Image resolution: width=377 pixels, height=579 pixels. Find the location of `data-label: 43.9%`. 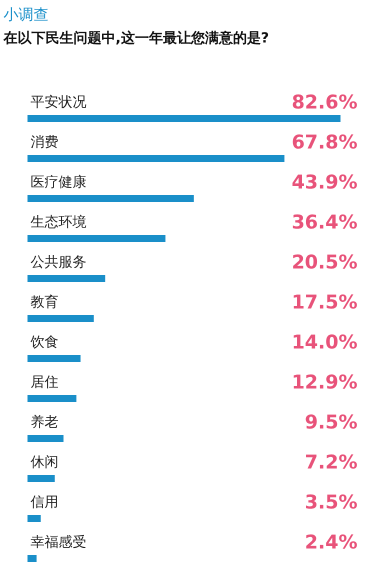

data-label: 43.9% is located at coordinates (325, 183).